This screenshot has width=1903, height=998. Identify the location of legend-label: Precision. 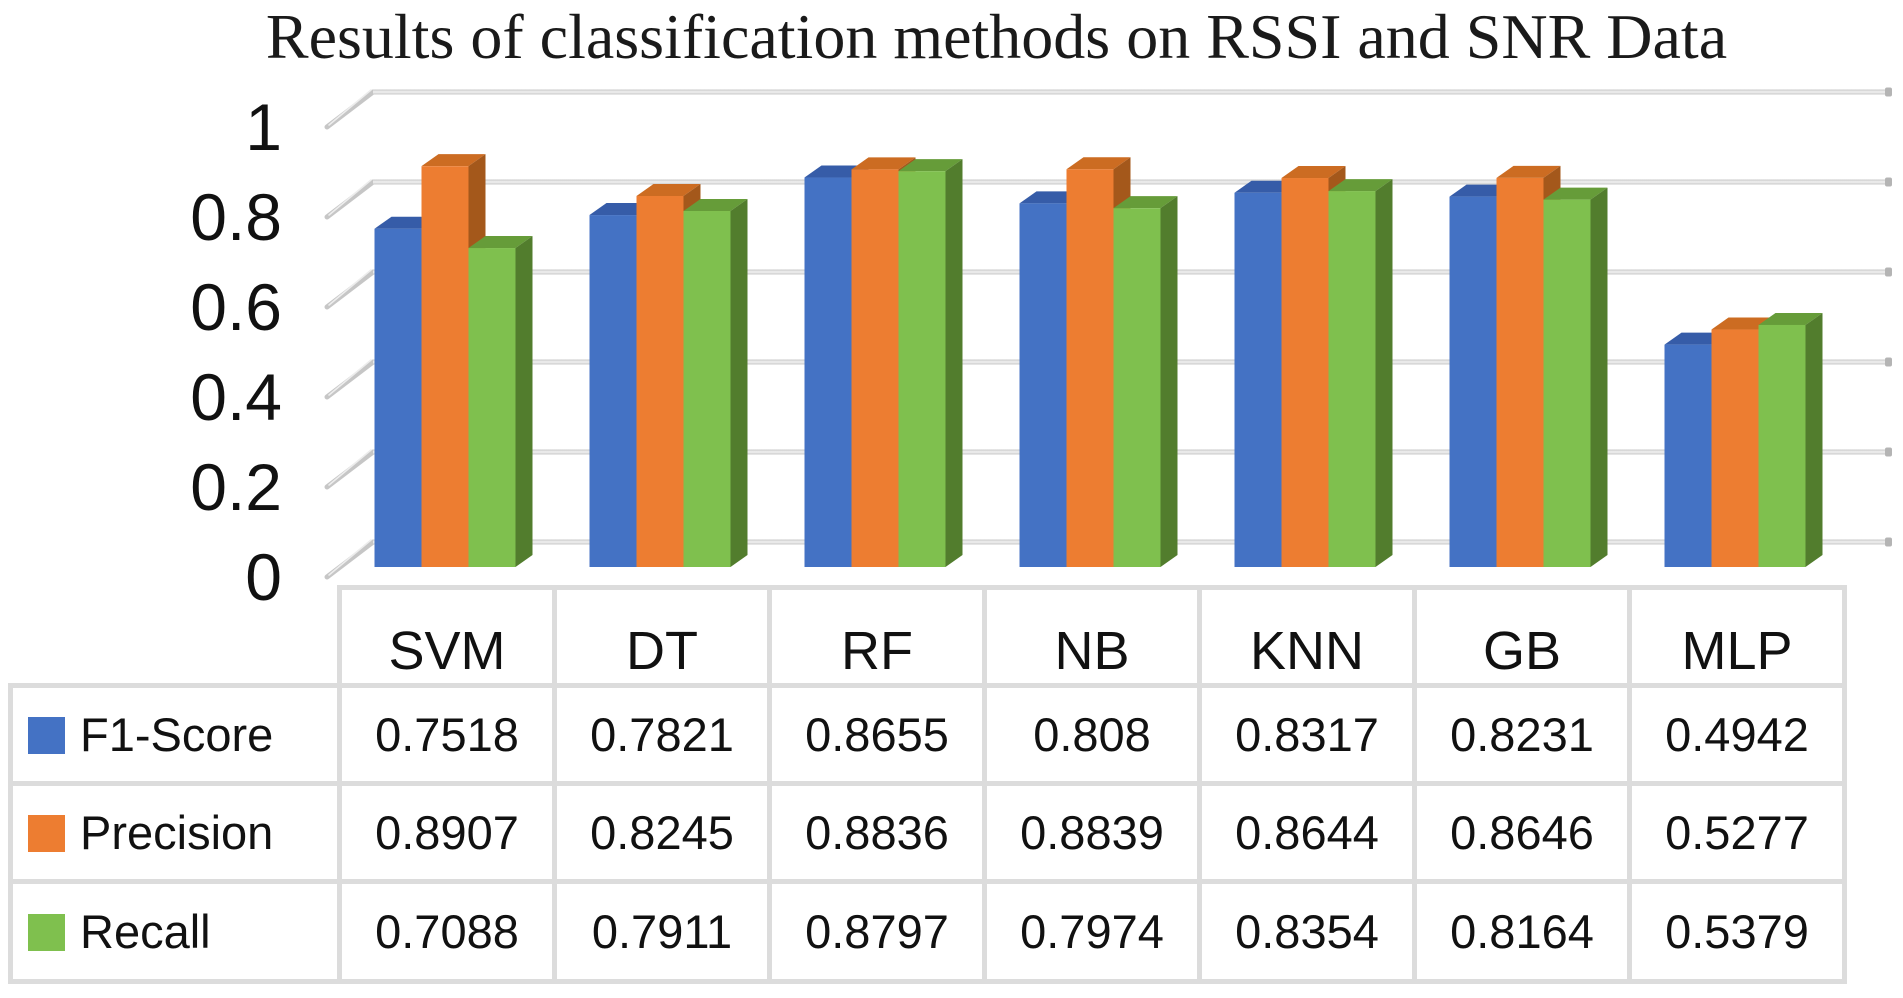
(177, 832).